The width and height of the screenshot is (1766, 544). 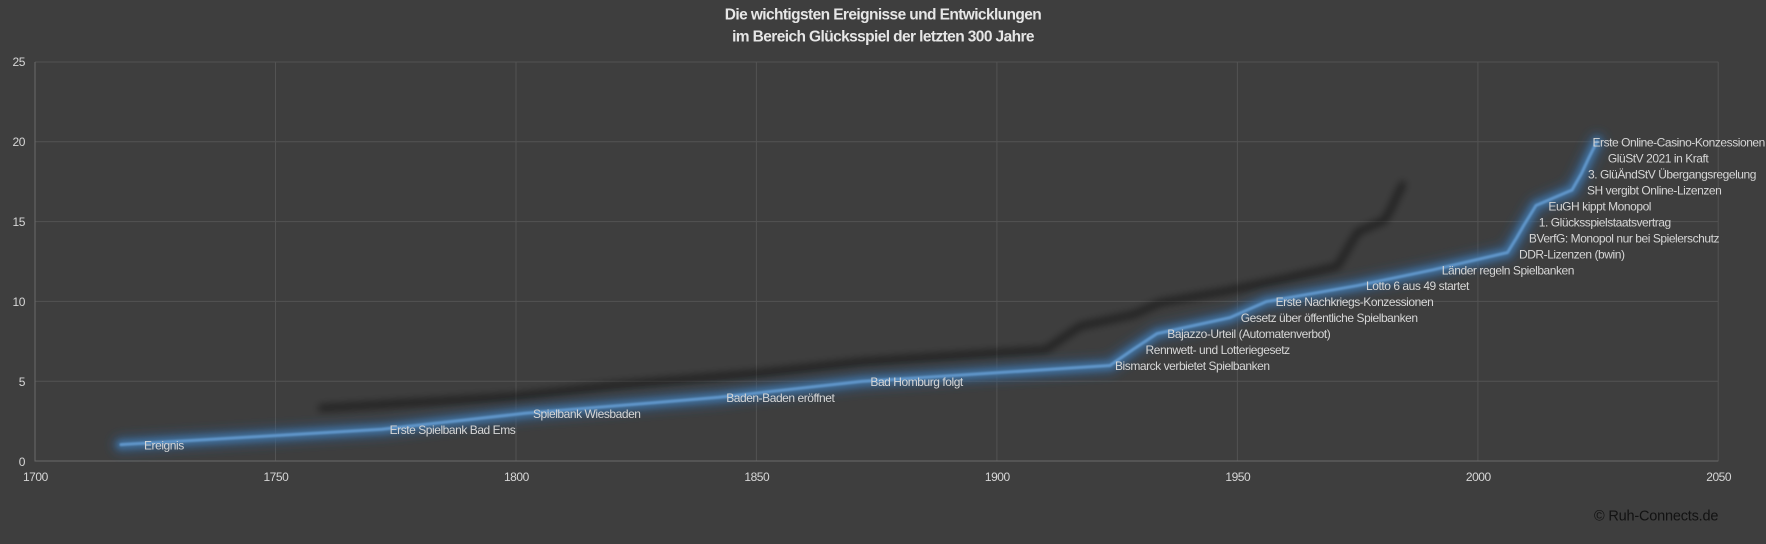 What do you see at coordinates (1192, 366) in the screenshot?
I see `svg-text: Bismarck verbietet Spielbanken` at bounding box center [1192, 366].